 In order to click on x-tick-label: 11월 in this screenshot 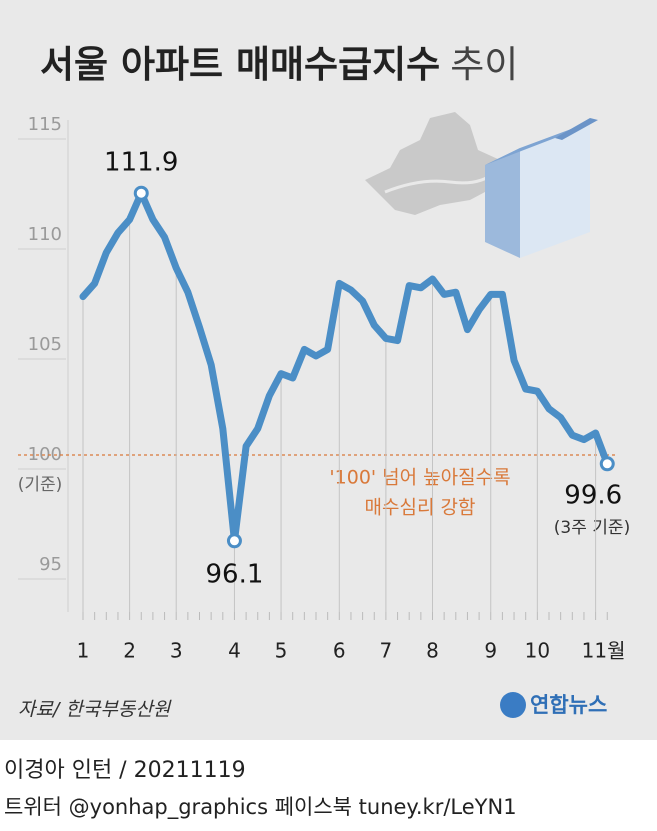, I will do `click(604, 651)`.